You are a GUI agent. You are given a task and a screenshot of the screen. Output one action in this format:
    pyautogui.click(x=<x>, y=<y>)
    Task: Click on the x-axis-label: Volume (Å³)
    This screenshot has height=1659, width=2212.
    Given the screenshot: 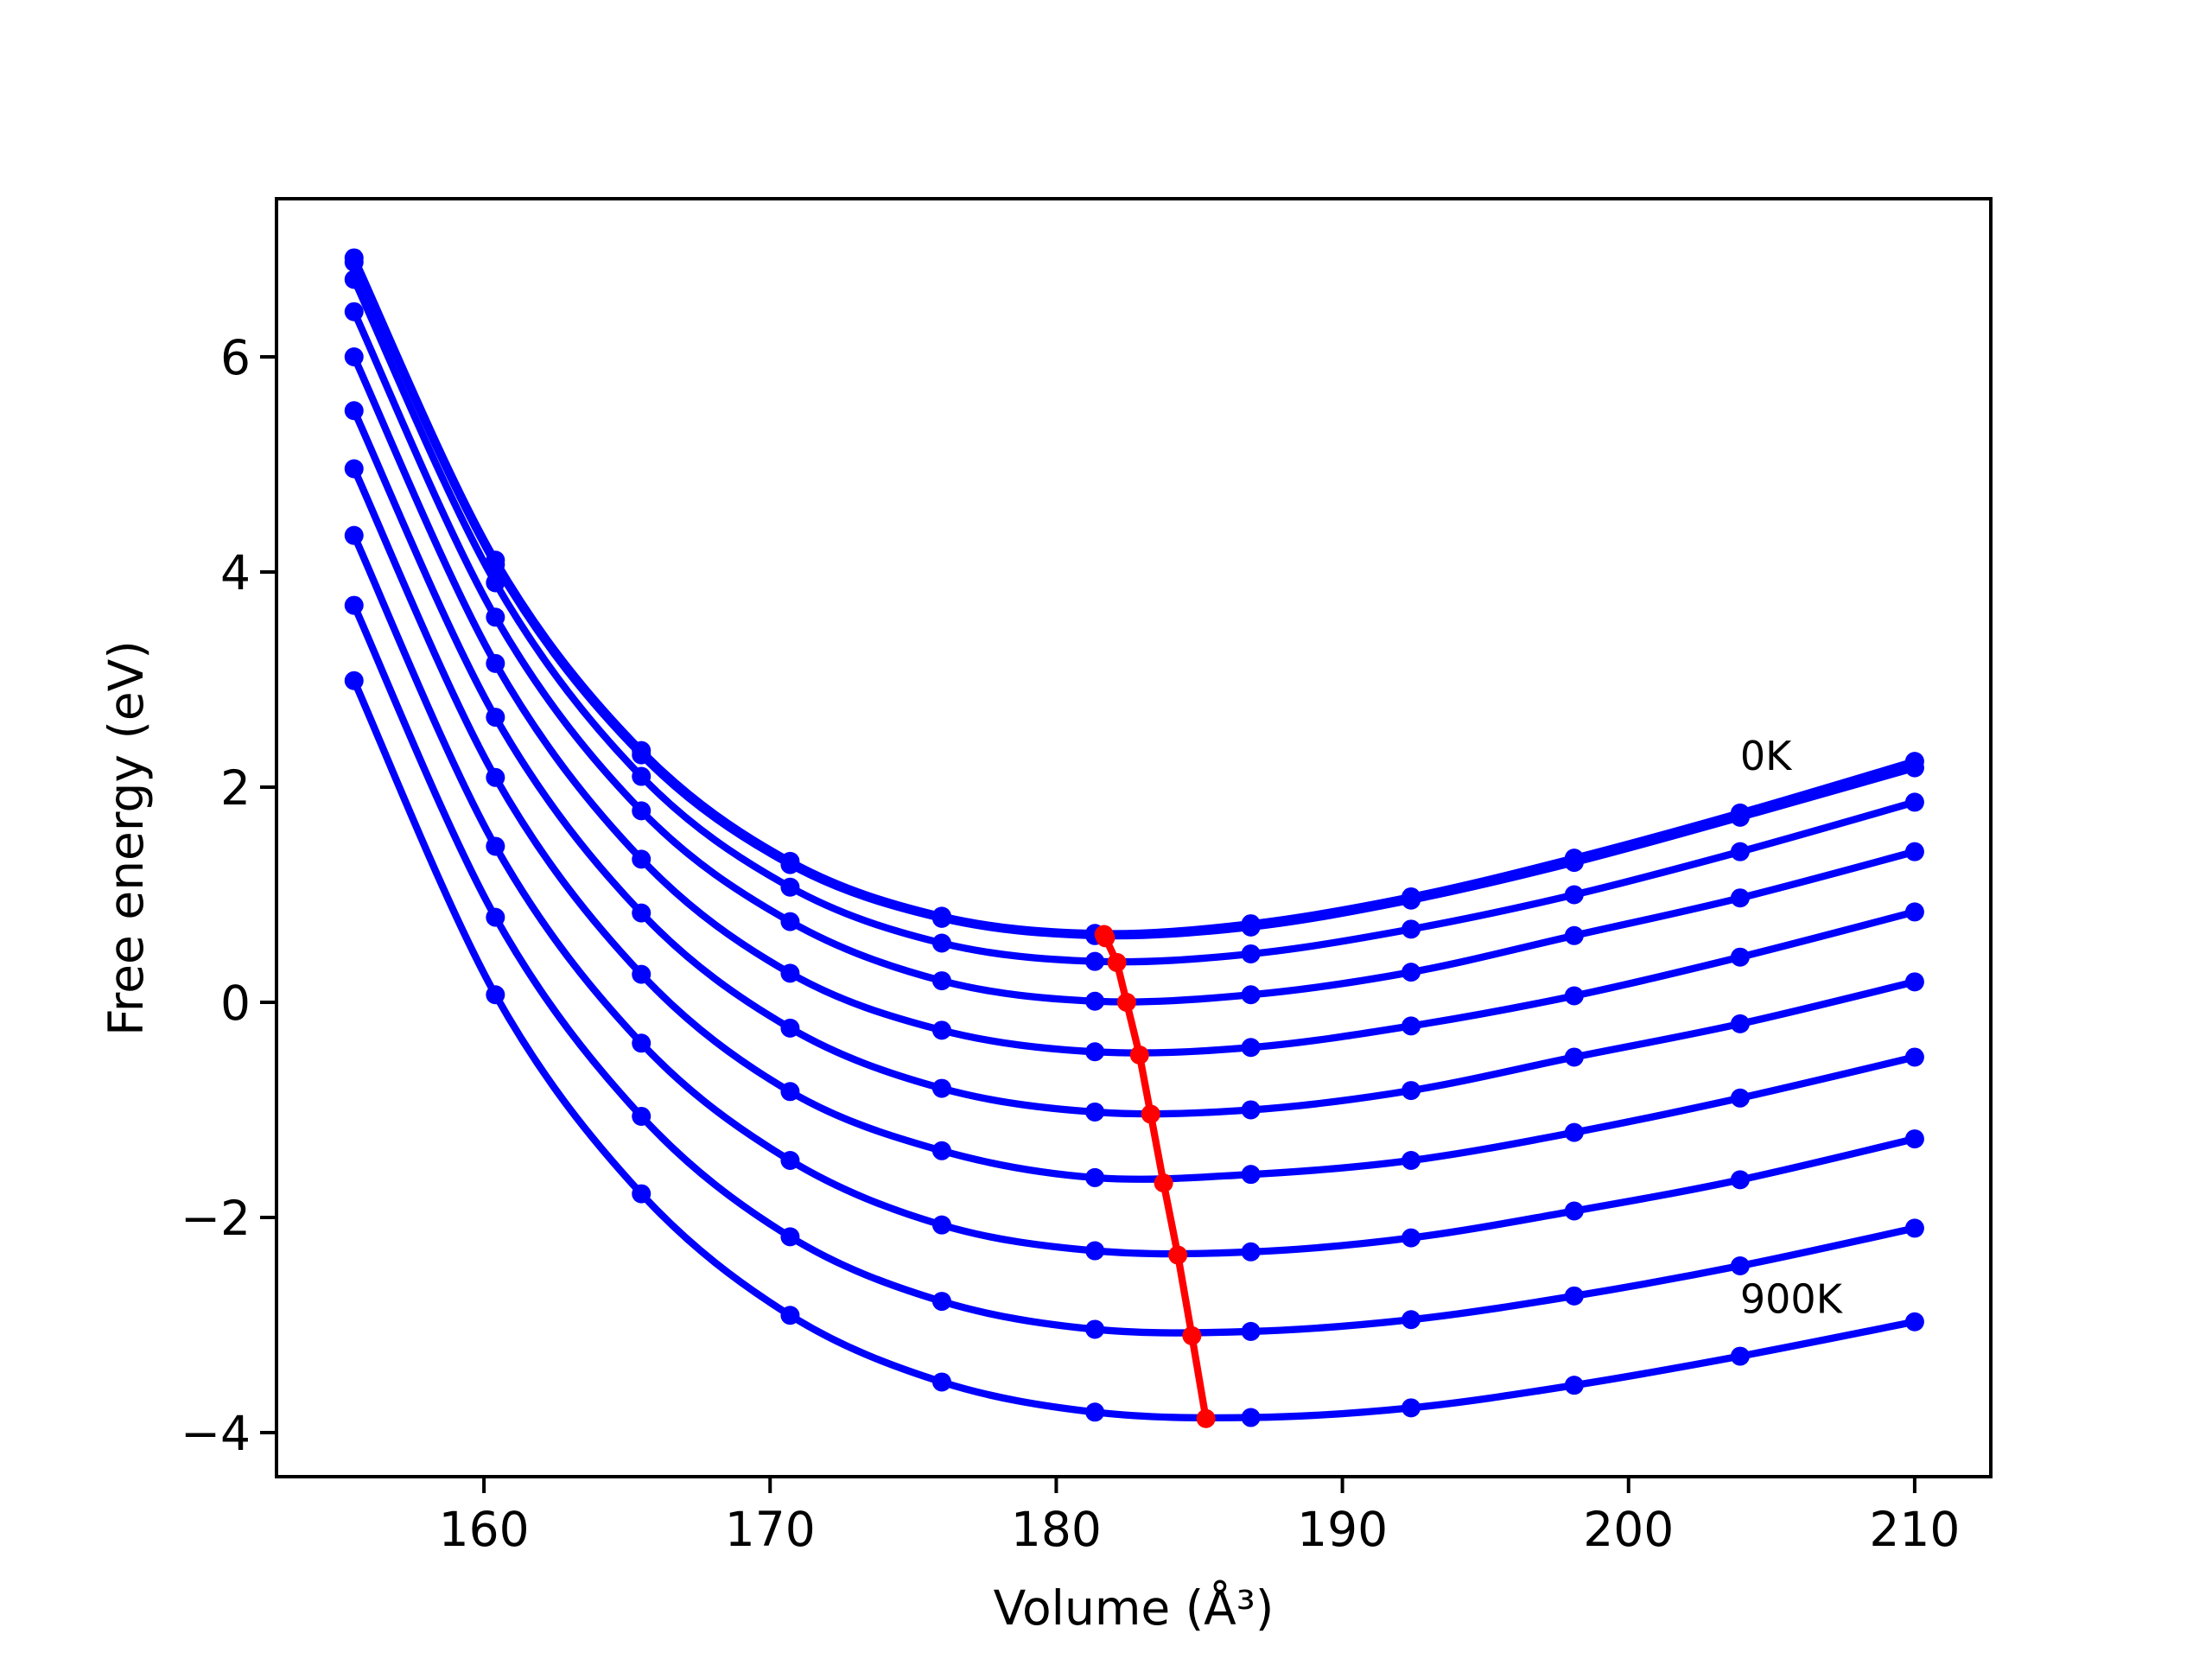 What is the action you would take?
    pyautogui.click(x=1134, y=1608)
    